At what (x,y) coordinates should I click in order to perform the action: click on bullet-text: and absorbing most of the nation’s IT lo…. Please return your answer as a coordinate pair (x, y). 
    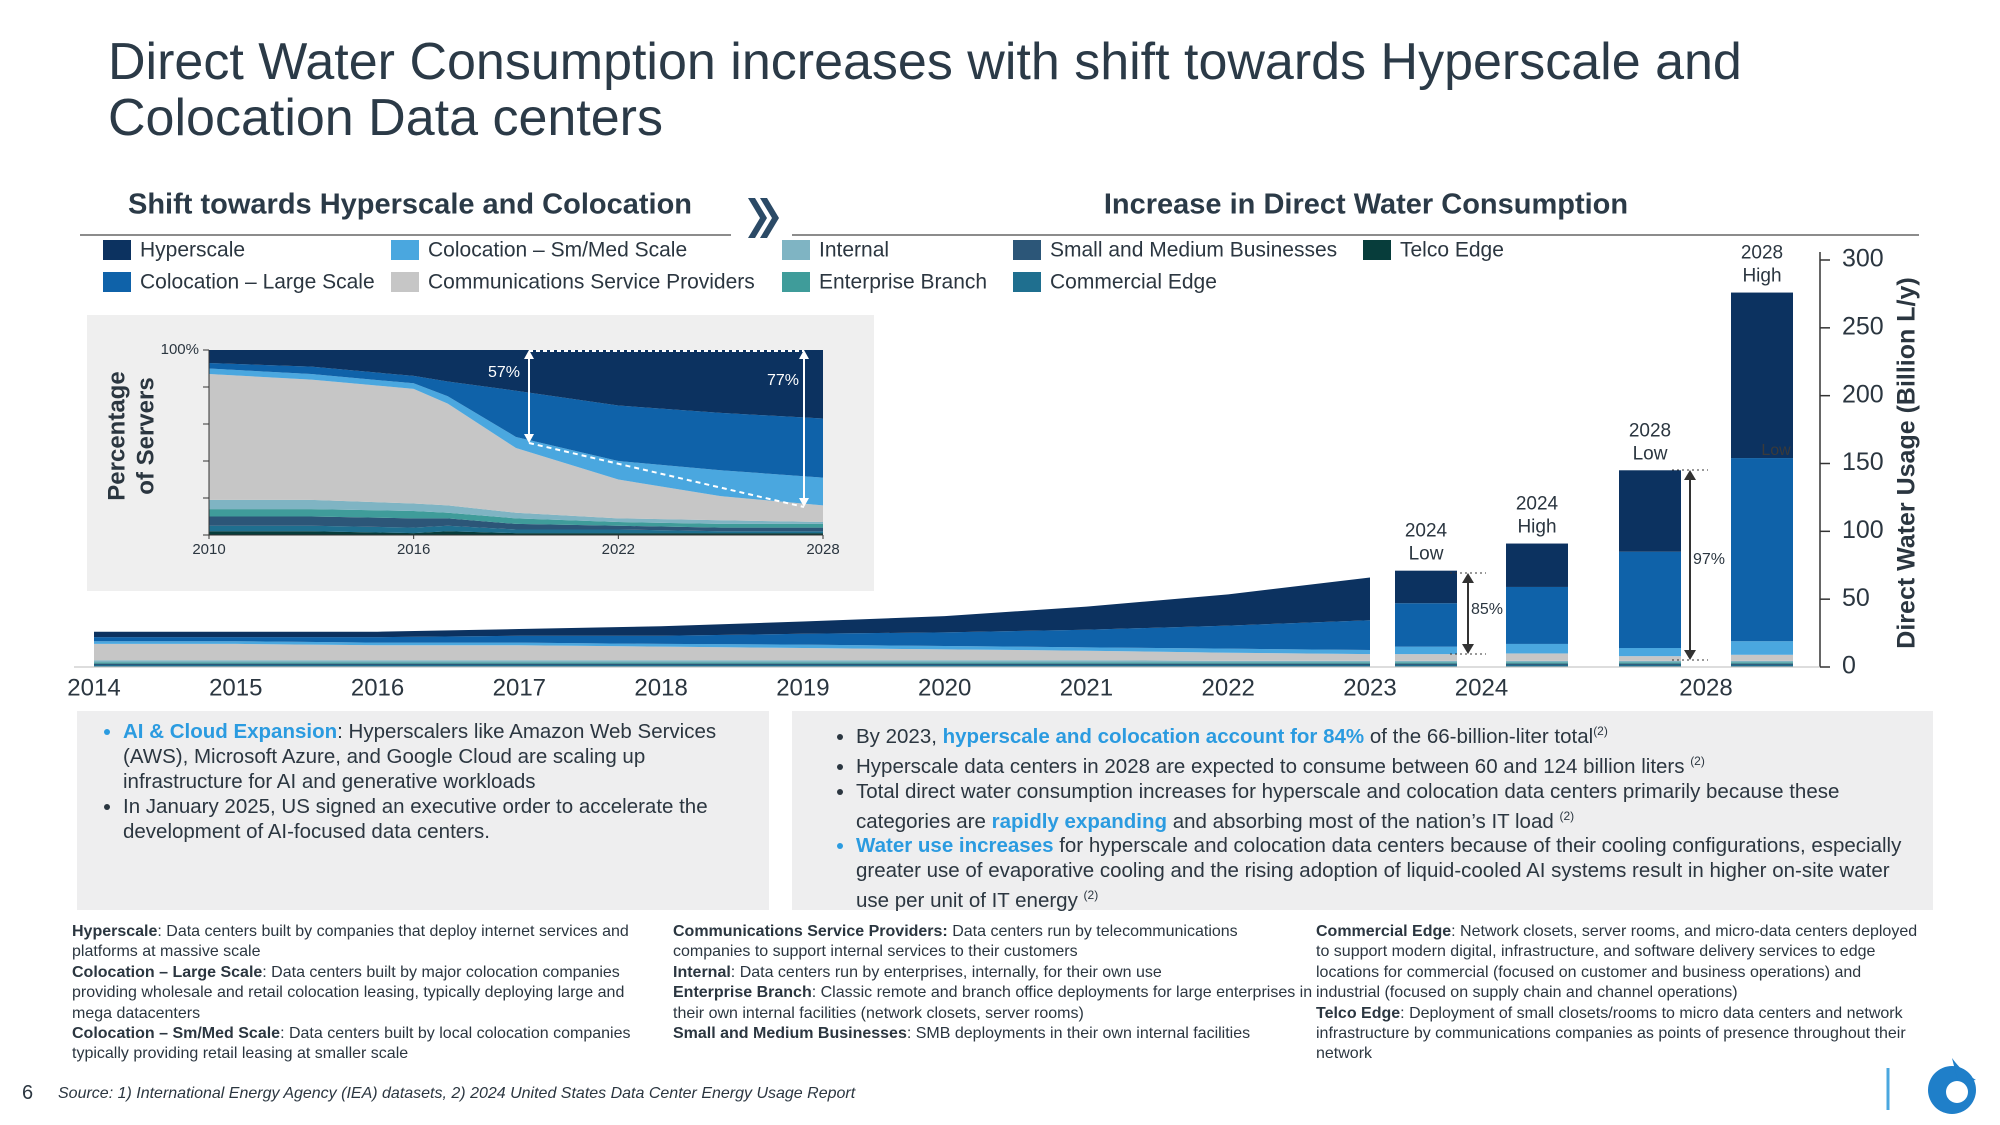
    Looking at the image, I should click on (1363, 821).